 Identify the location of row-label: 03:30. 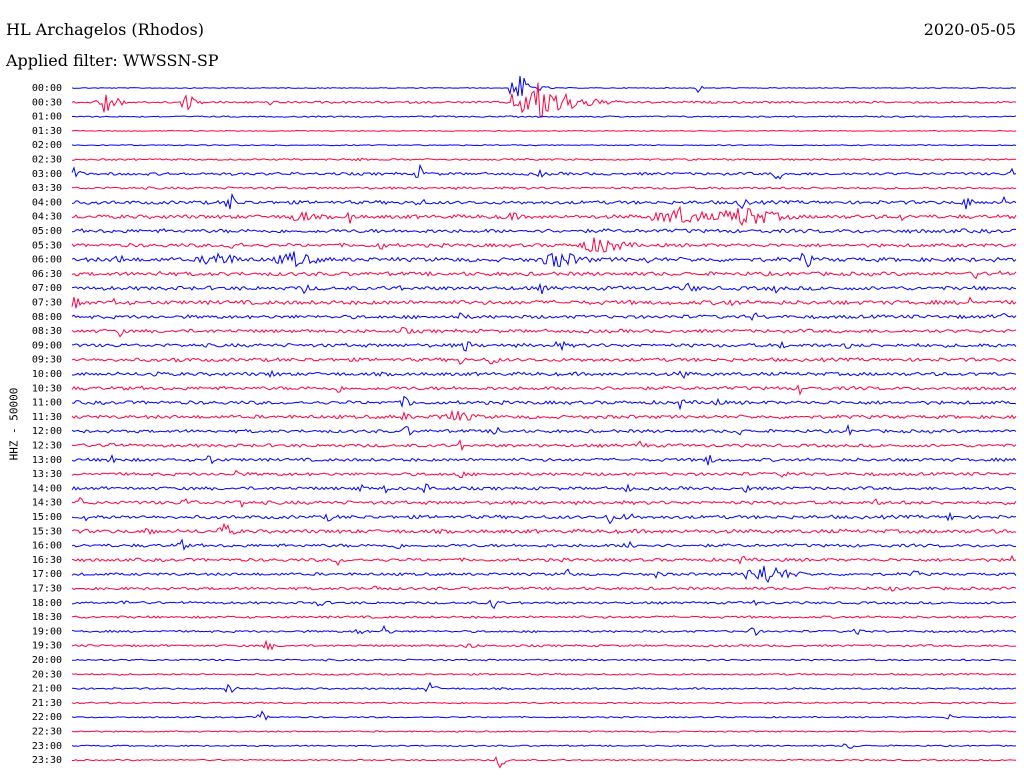
(47, 188).